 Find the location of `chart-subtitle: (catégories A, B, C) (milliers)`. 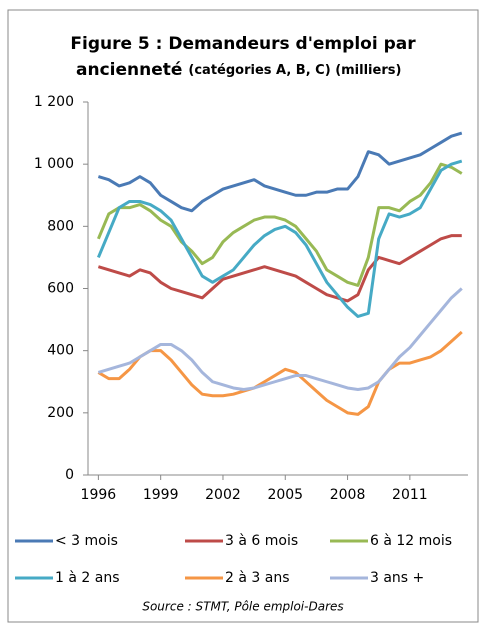

chart-subtitle: (catégories A, B, C) (milliers) is located at coordinates (294, 70).